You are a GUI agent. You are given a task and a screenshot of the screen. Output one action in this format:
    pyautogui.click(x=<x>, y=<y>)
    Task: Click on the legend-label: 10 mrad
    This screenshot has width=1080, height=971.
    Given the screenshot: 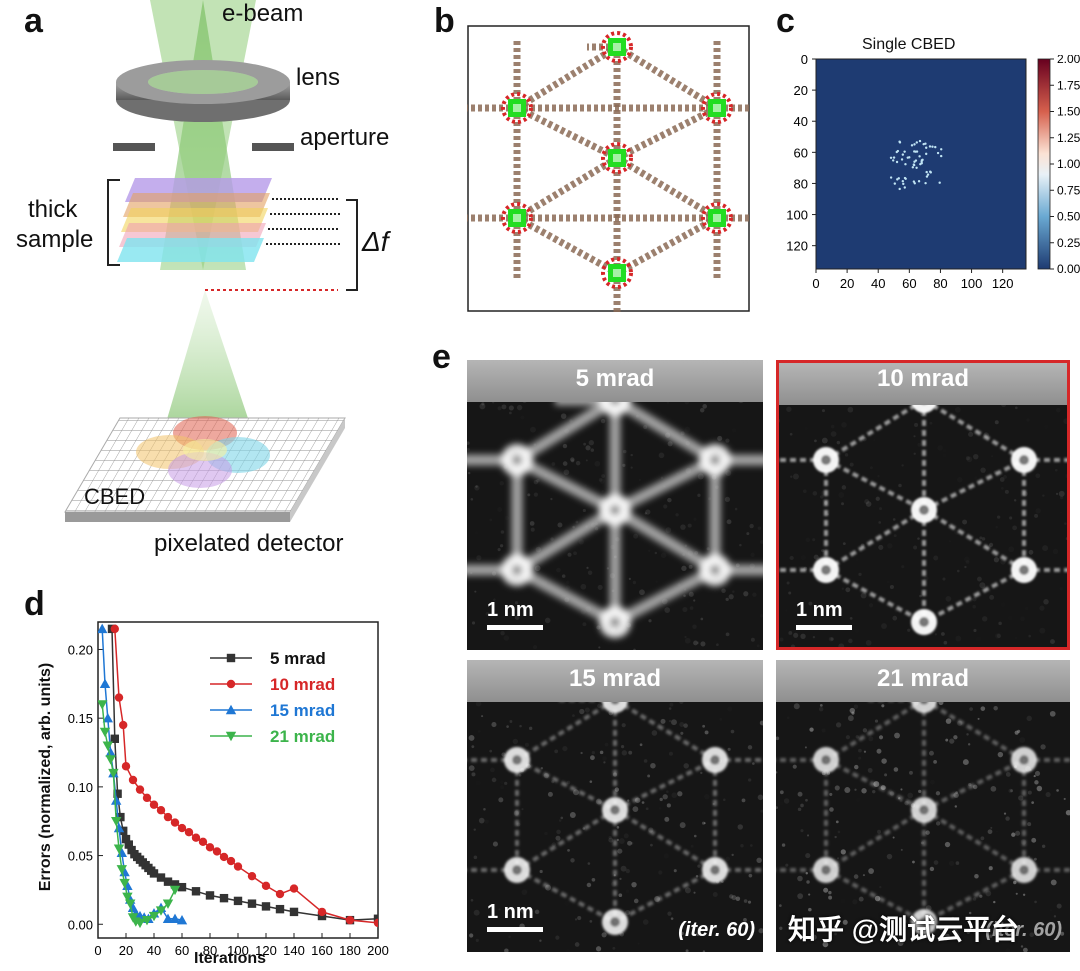 What is the action you would take?
    pyautogui.click(x=302, y=684)
    